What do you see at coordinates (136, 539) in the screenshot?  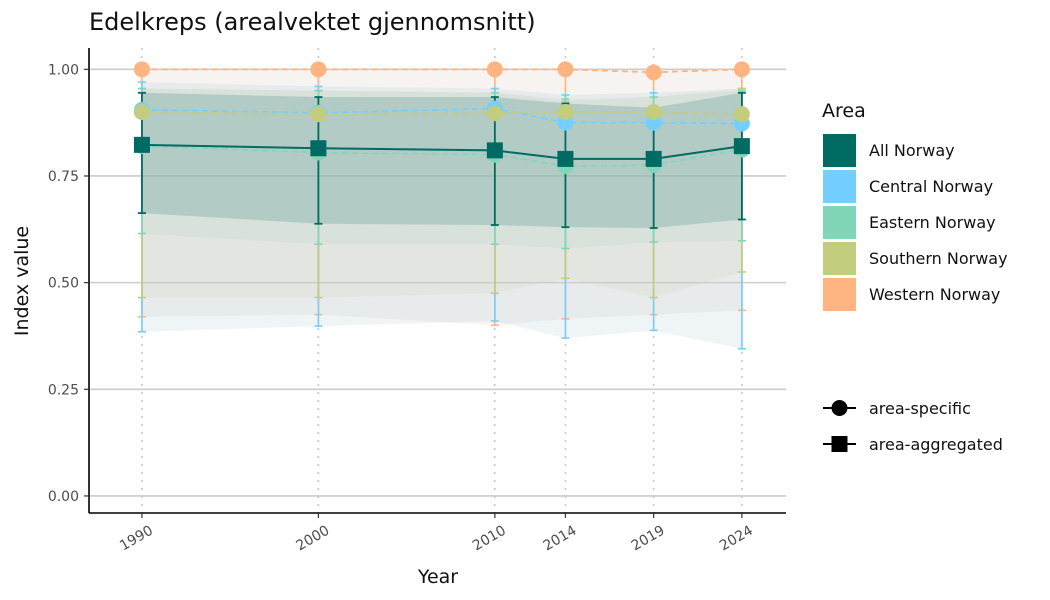 I see `x-tick-label: 1990` at bounding box center [136, 539].